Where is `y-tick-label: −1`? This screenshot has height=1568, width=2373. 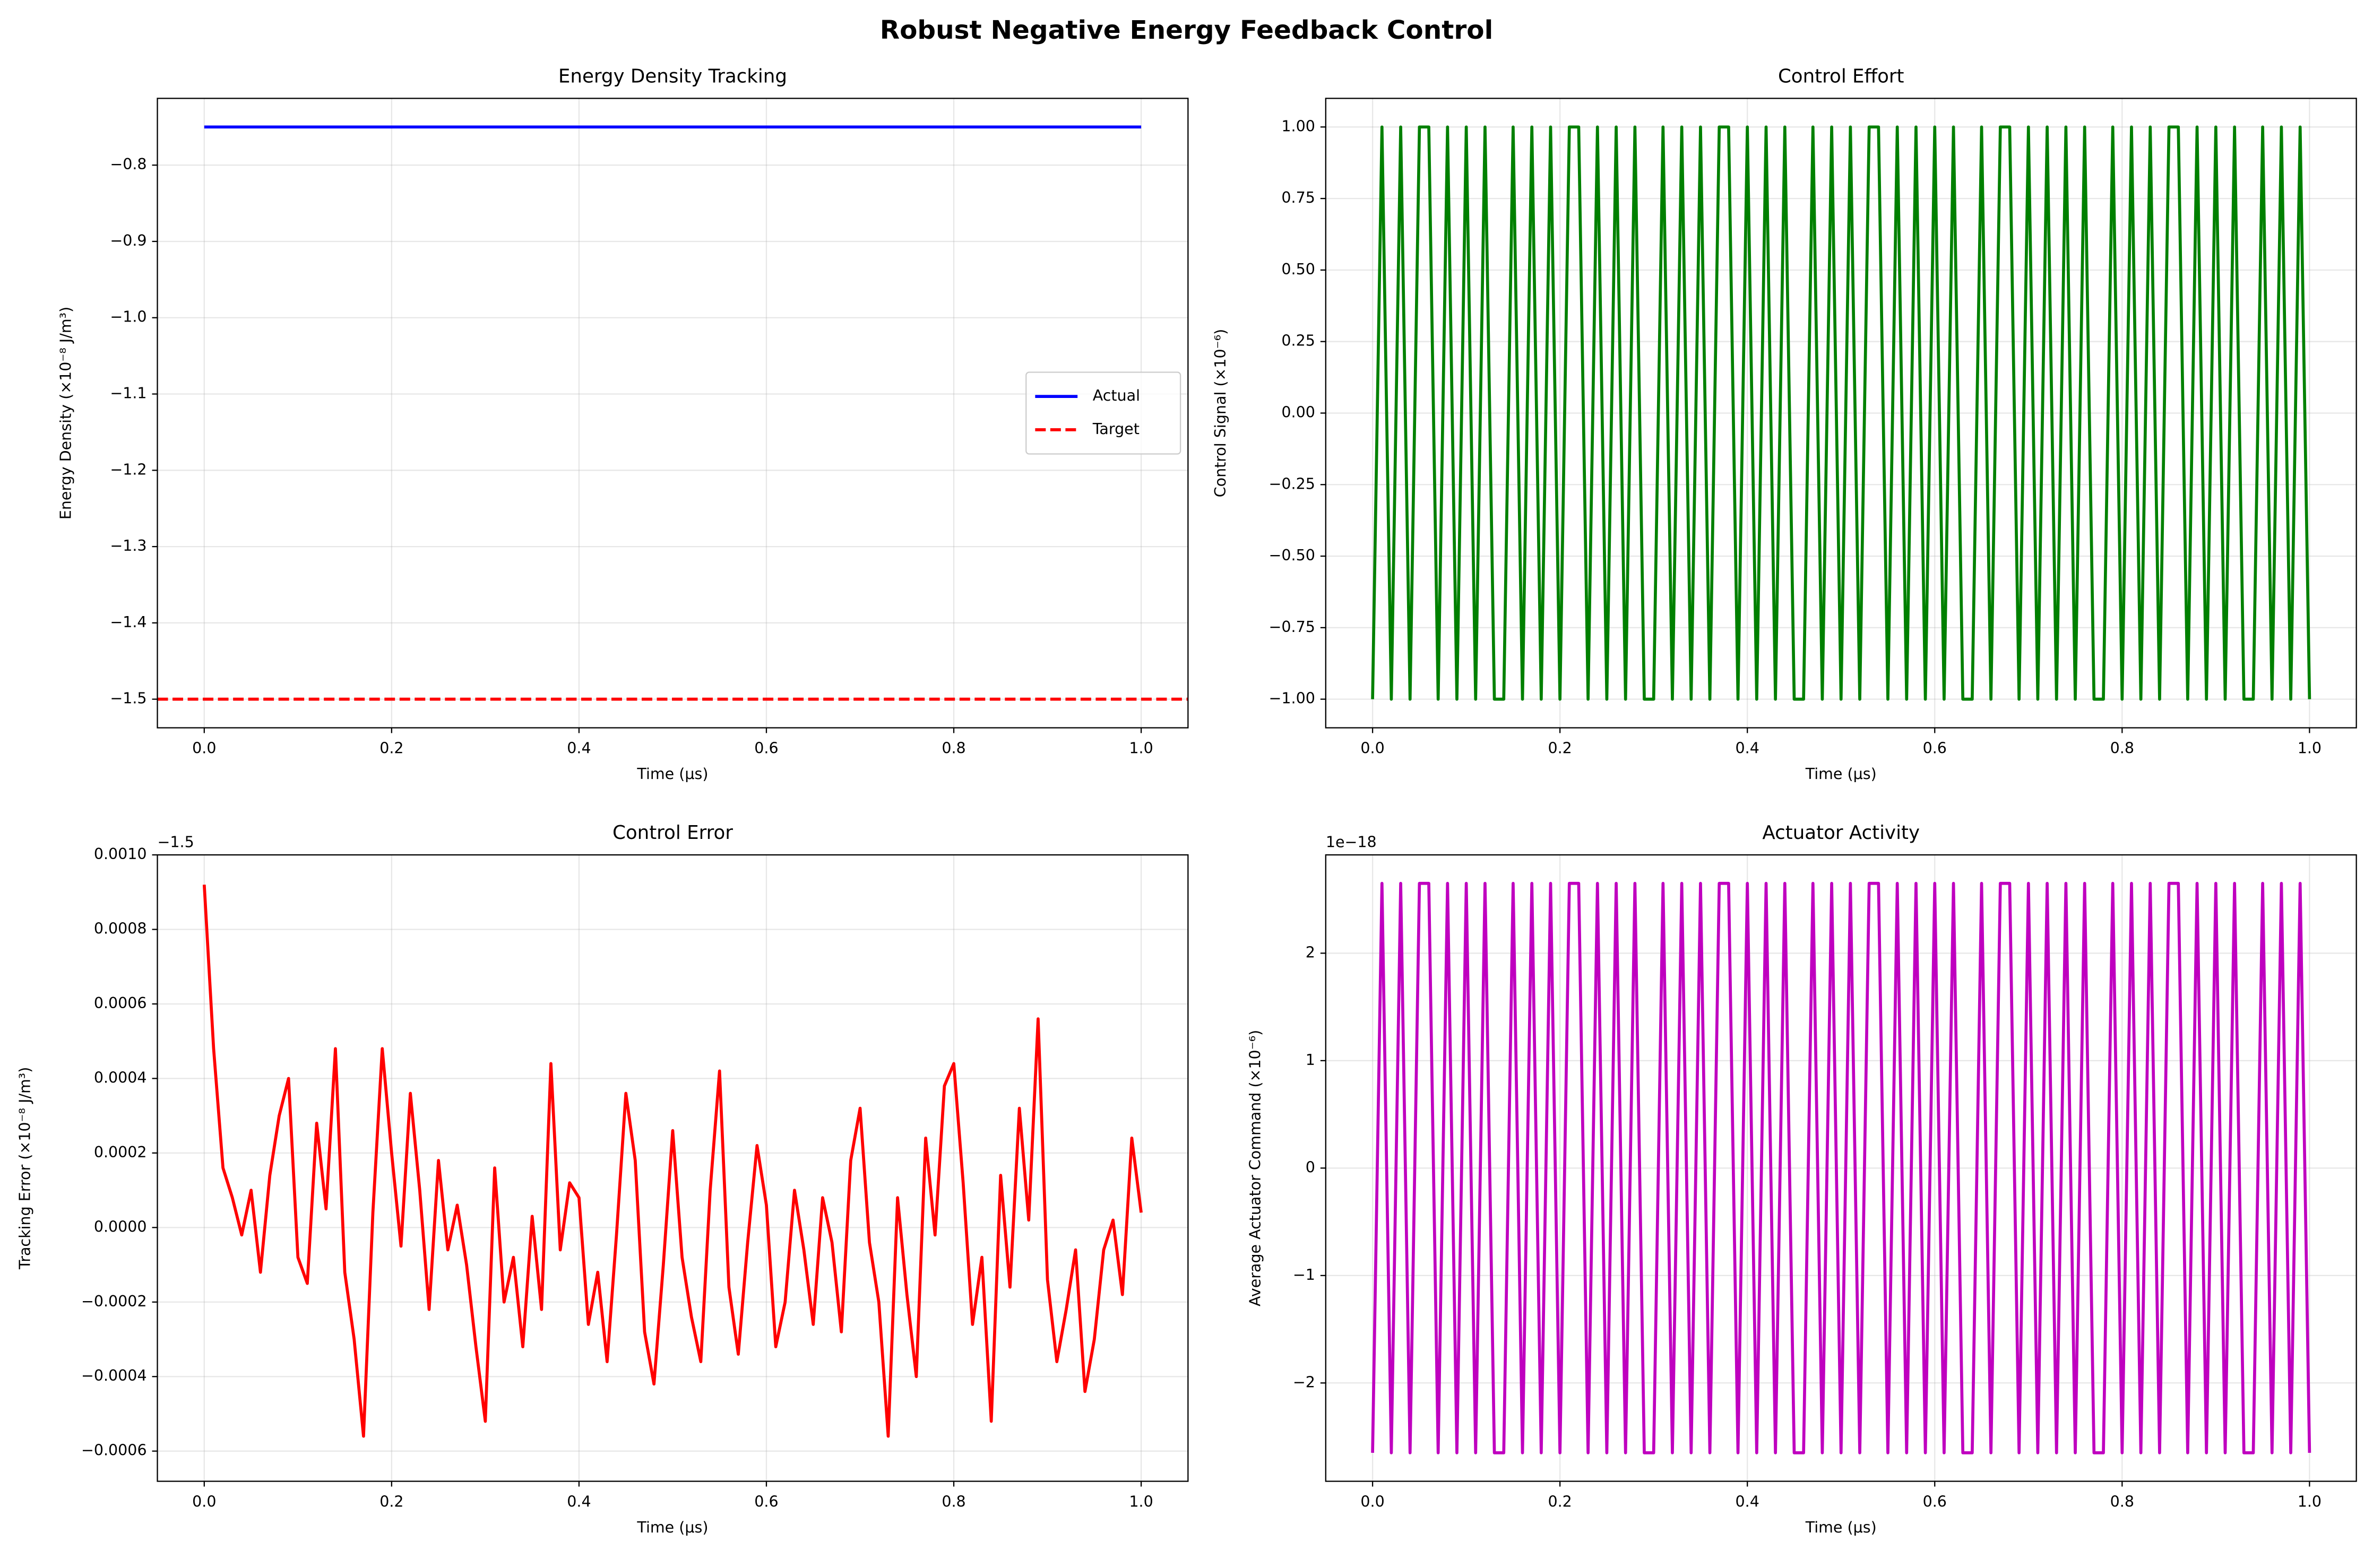
y-tick-label: −1 is located at coordinates (1304, 1275).